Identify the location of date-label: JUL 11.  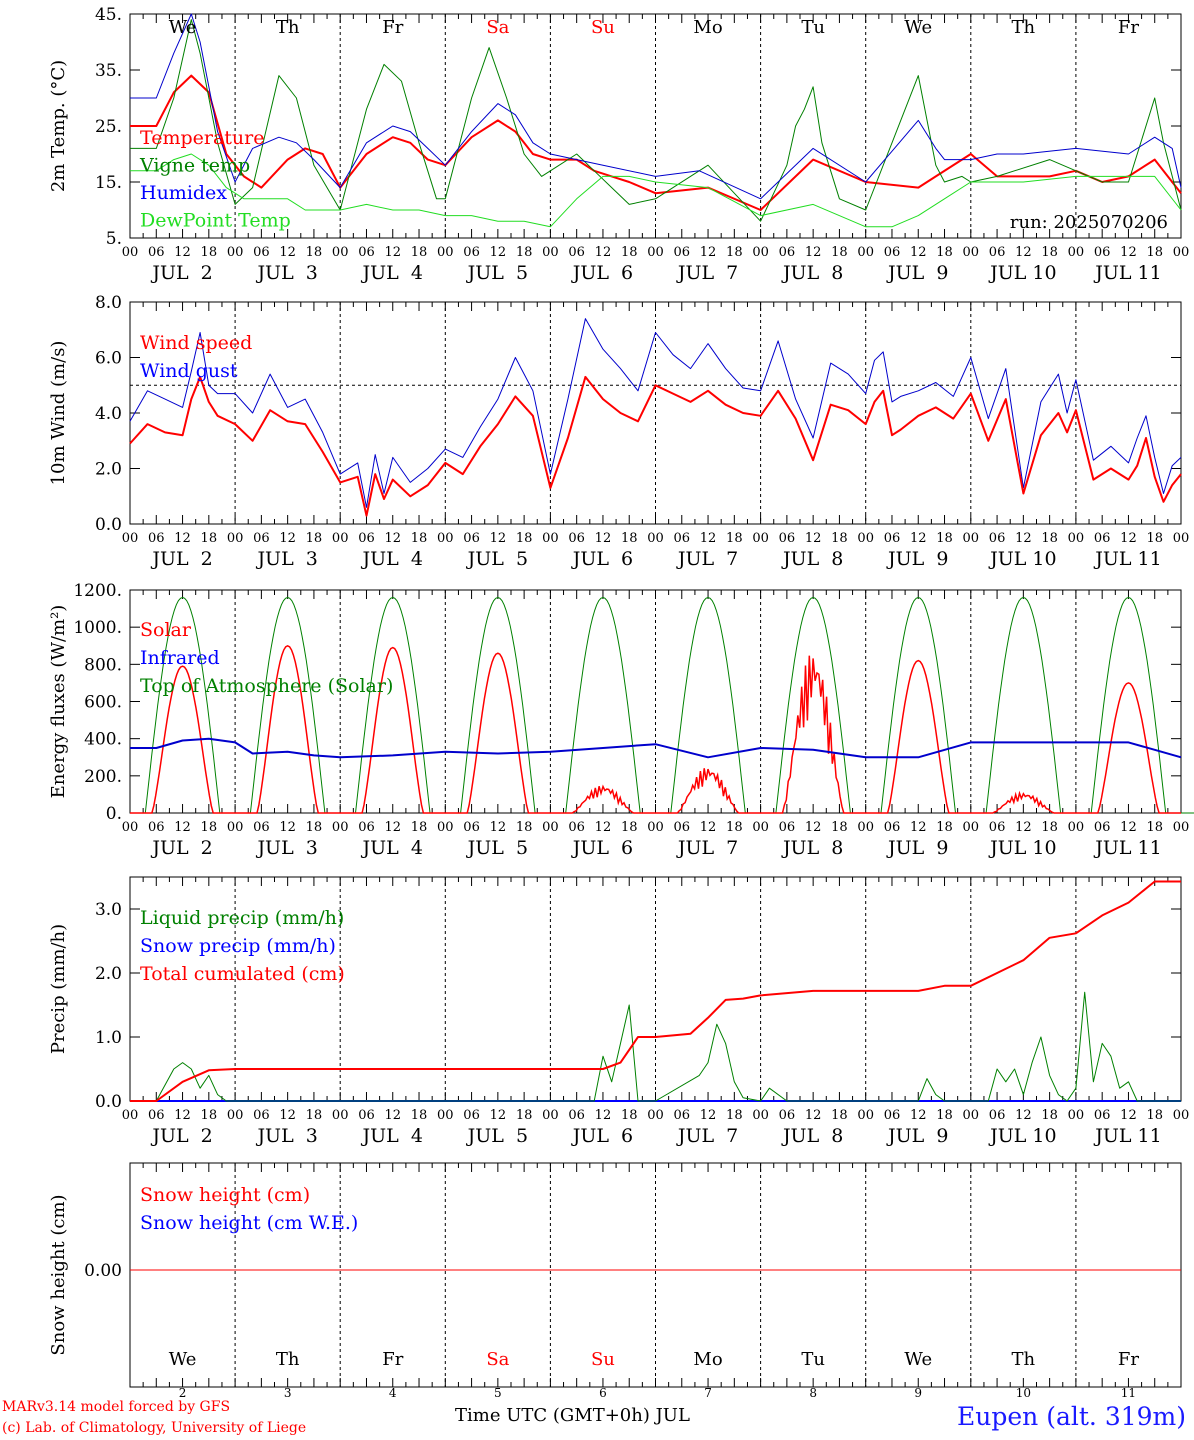
(1127, 848).